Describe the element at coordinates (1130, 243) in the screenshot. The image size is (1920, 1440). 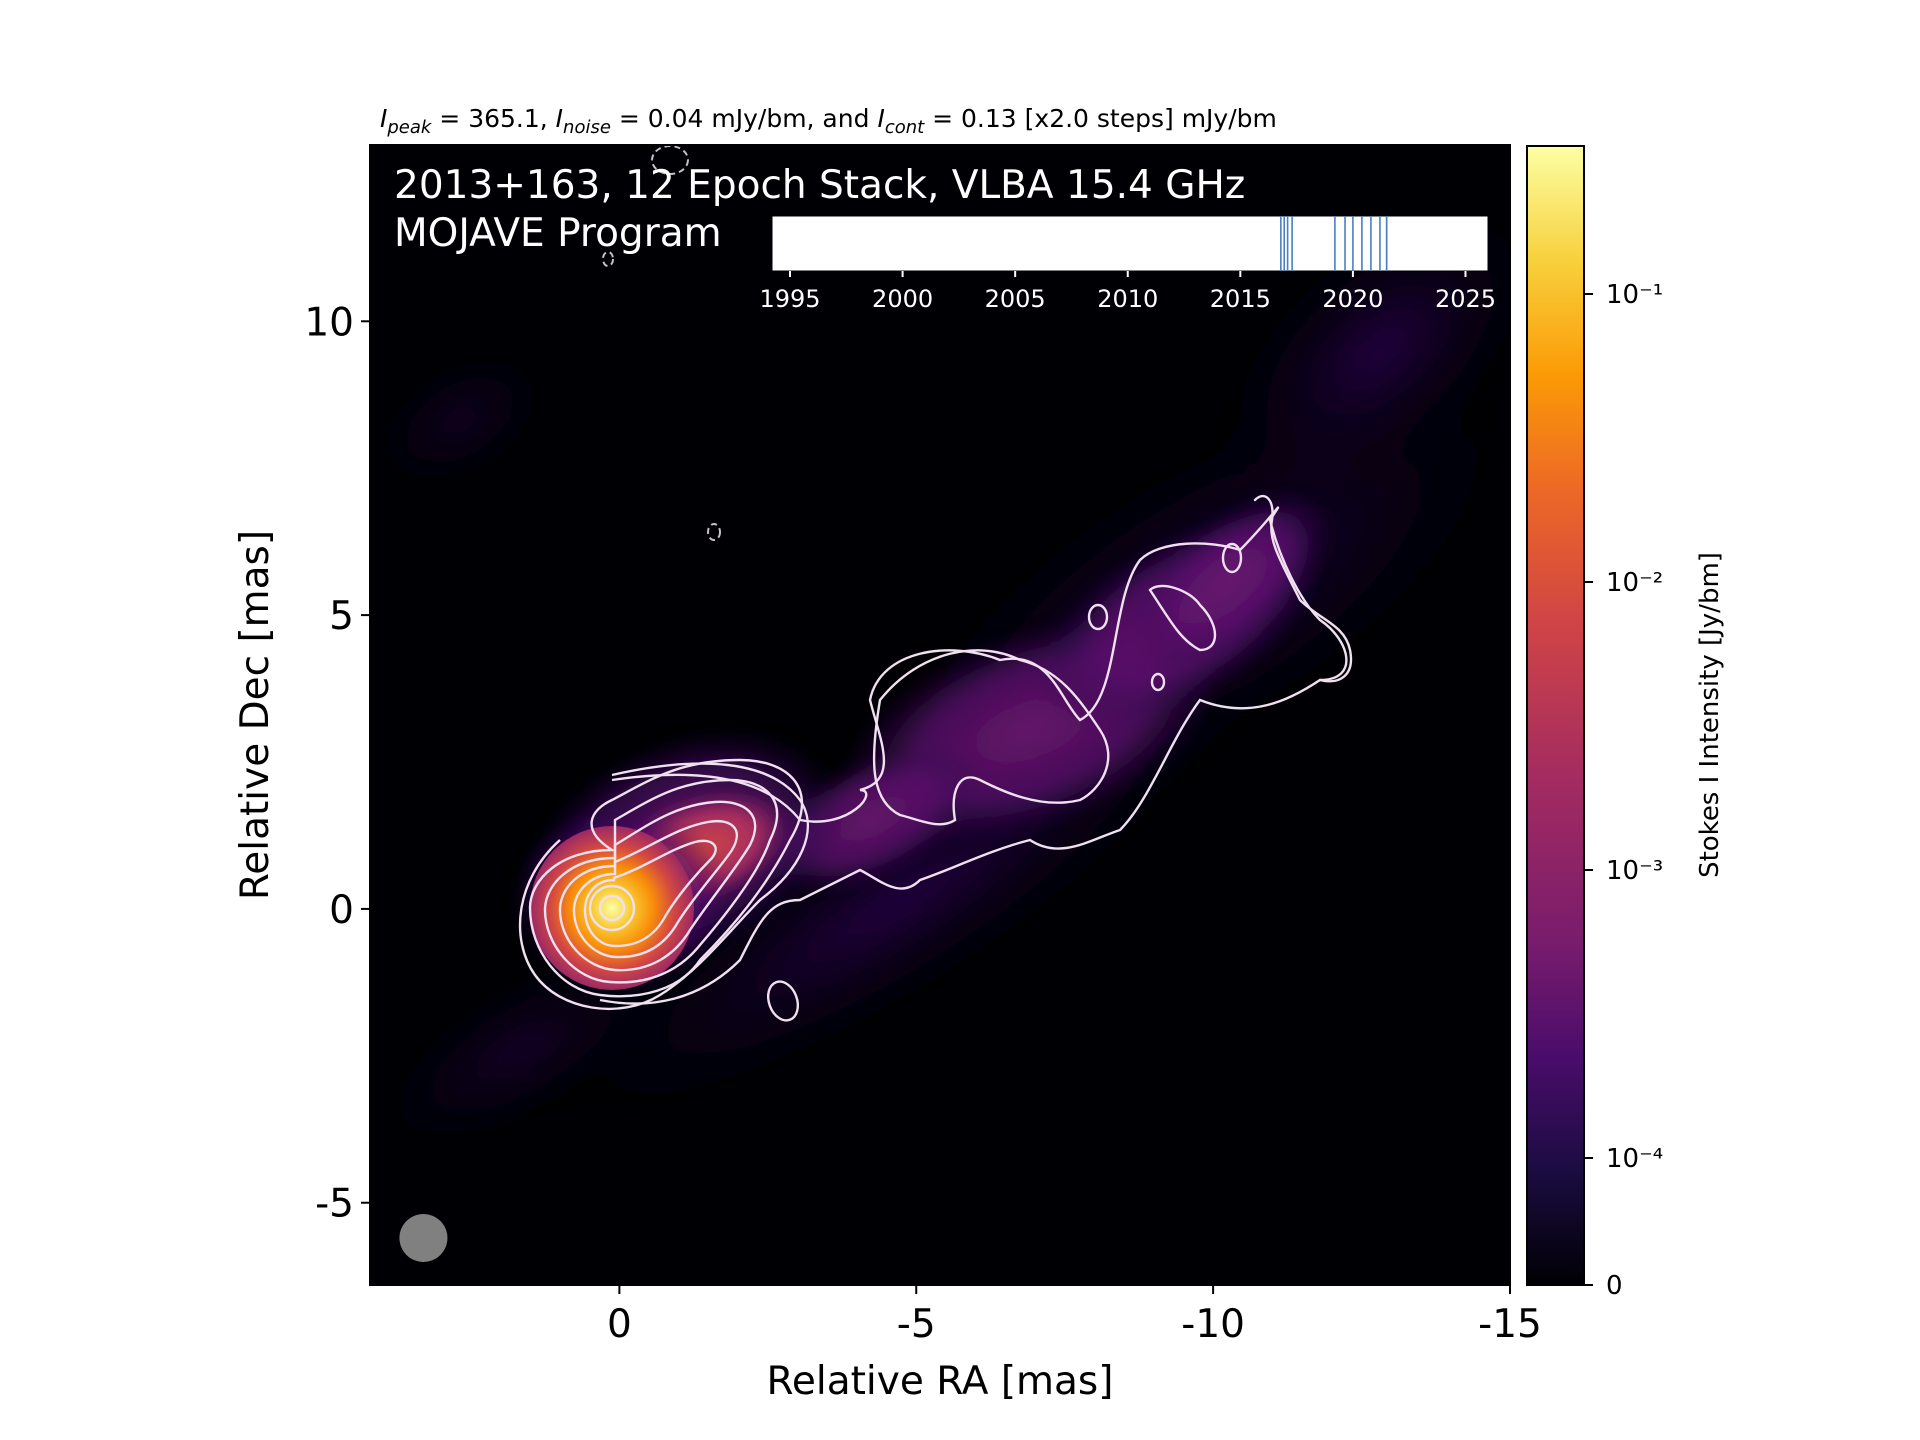
I see `epoch-timeline-box` at that location.